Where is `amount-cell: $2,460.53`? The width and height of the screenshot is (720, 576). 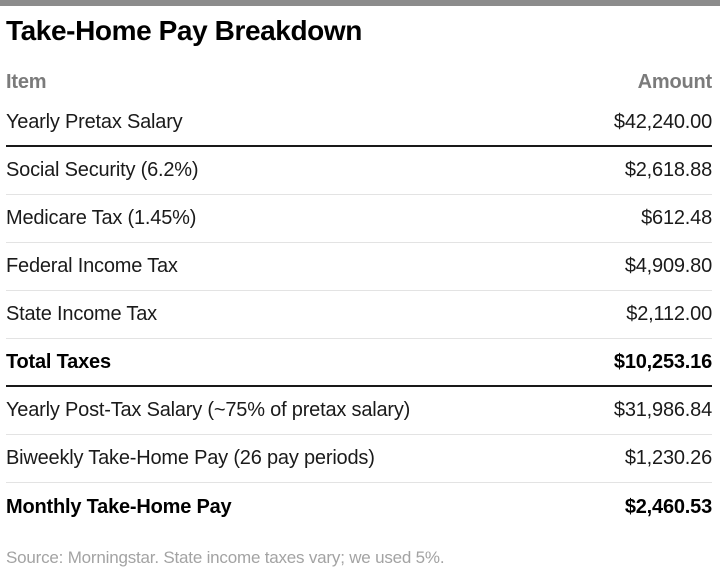 amount-cell: $2,460.53 is located at coordinates (668, 506).